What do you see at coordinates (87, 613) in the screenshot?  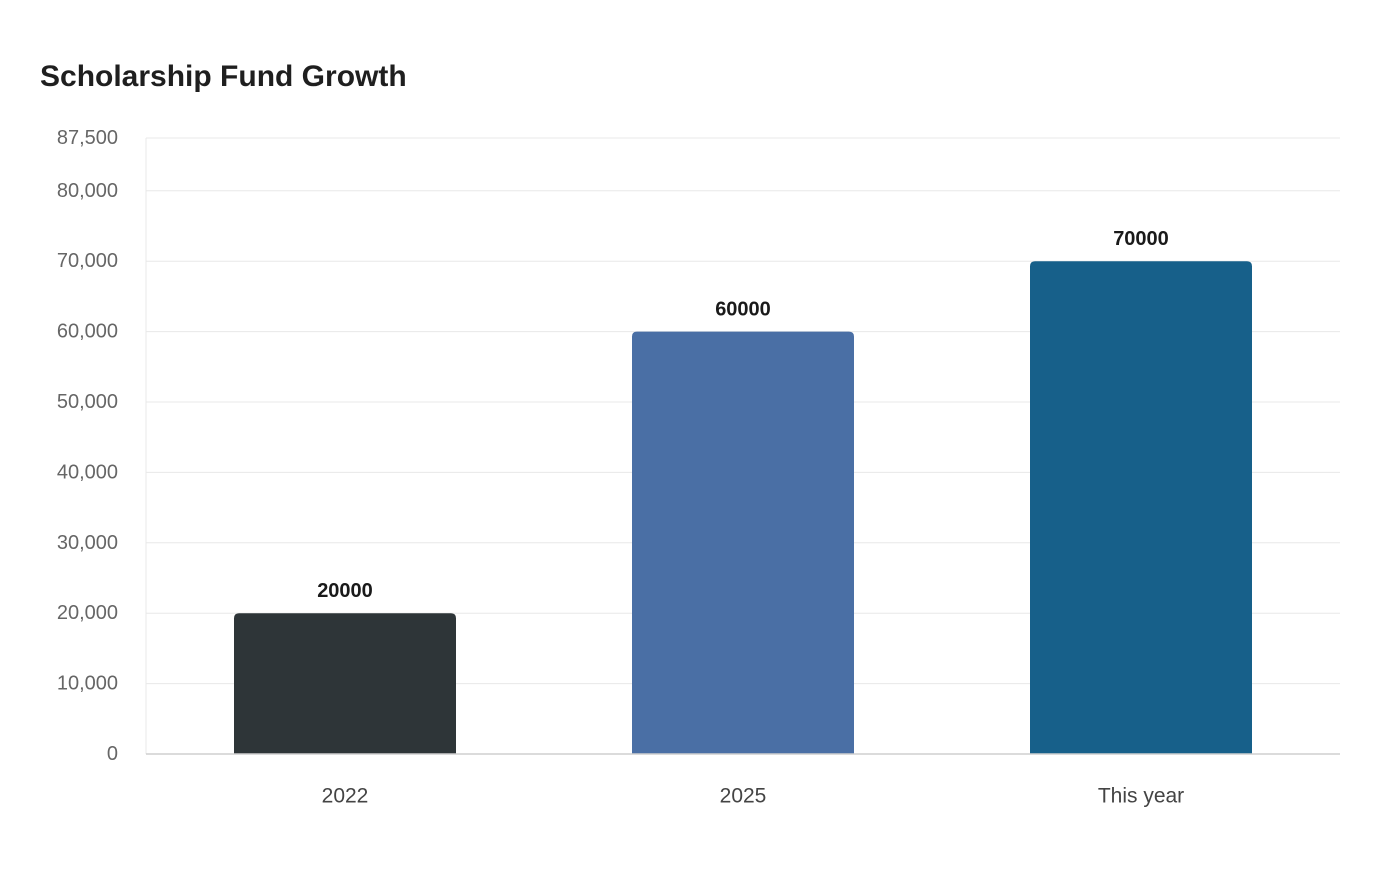 I see `y-tick-label: 20,000` at bounding box center [87, 613].